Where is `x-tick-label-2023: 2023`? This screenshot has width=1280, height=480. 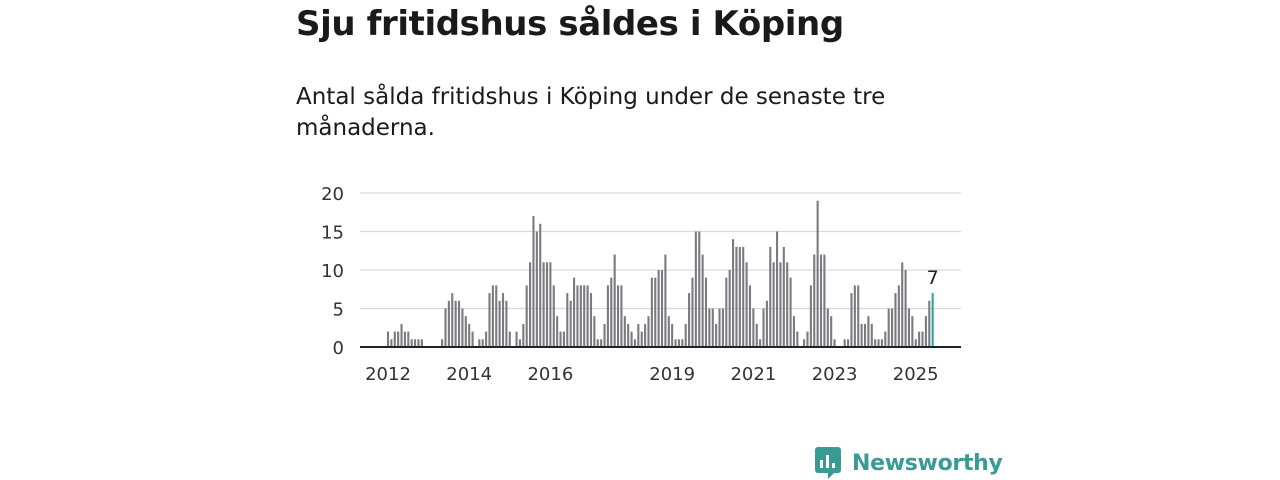 x-tick-label-2023: 2023 is located at coordinates (835, 374).